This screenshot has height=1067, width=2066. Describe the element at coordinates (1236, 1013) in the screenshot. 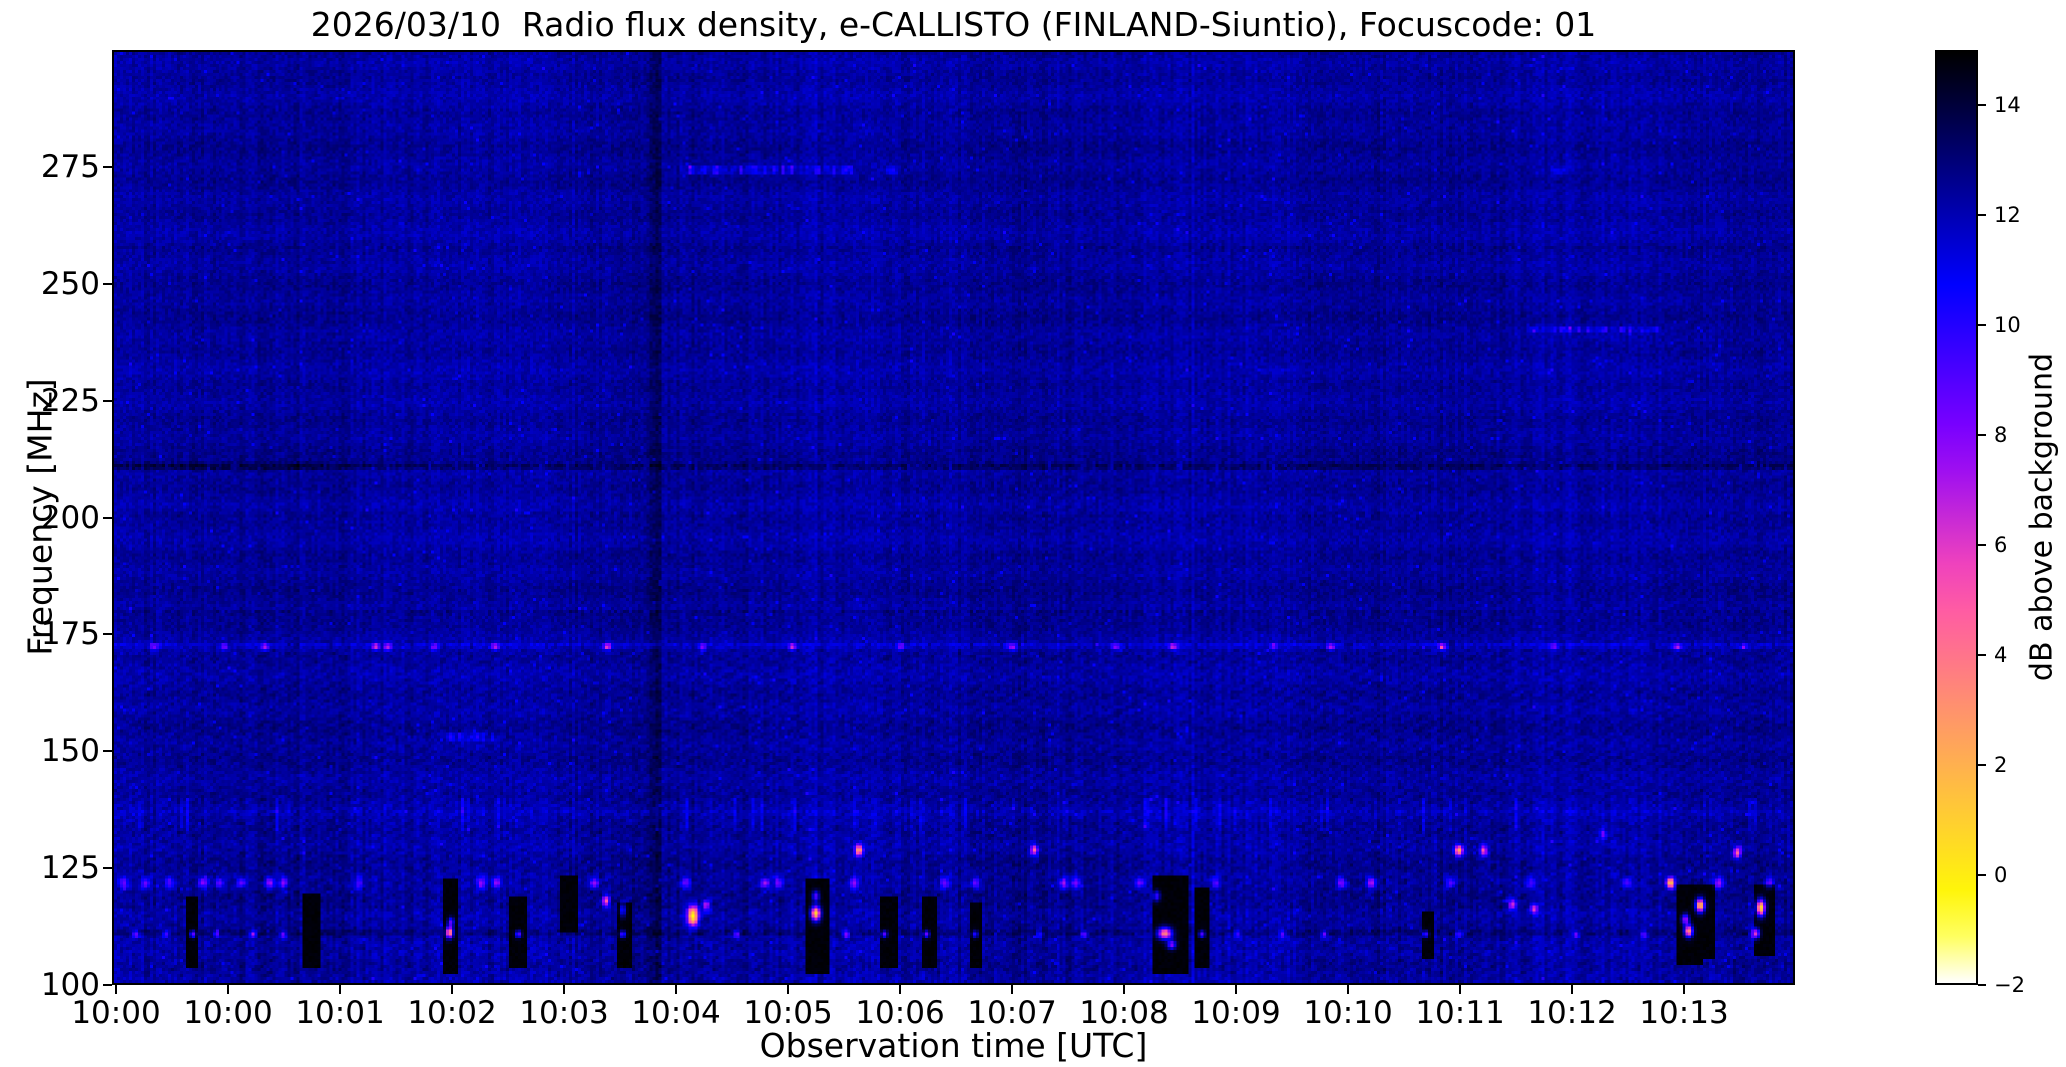

I see `x-tick-label: 10:09` at that location.